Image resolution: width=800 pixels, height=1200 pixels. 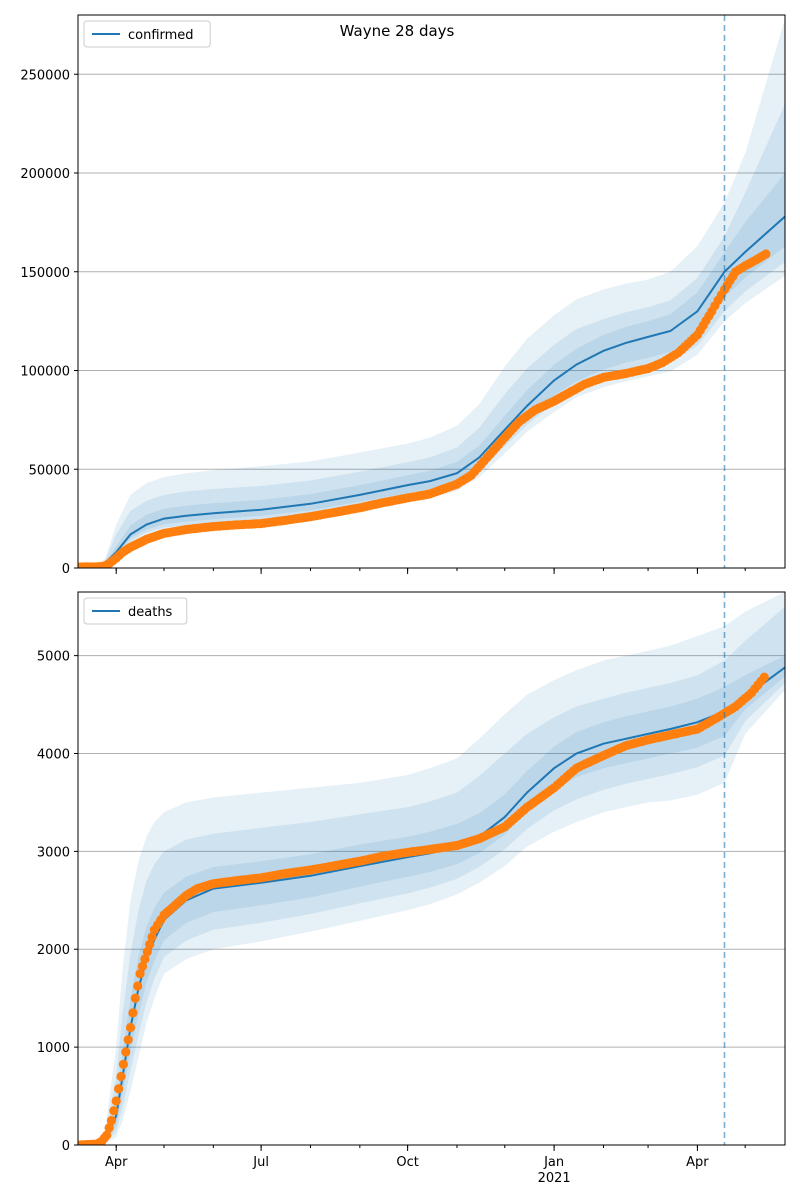 I want to click on legend: confirmed, so click(x=147, y=34).